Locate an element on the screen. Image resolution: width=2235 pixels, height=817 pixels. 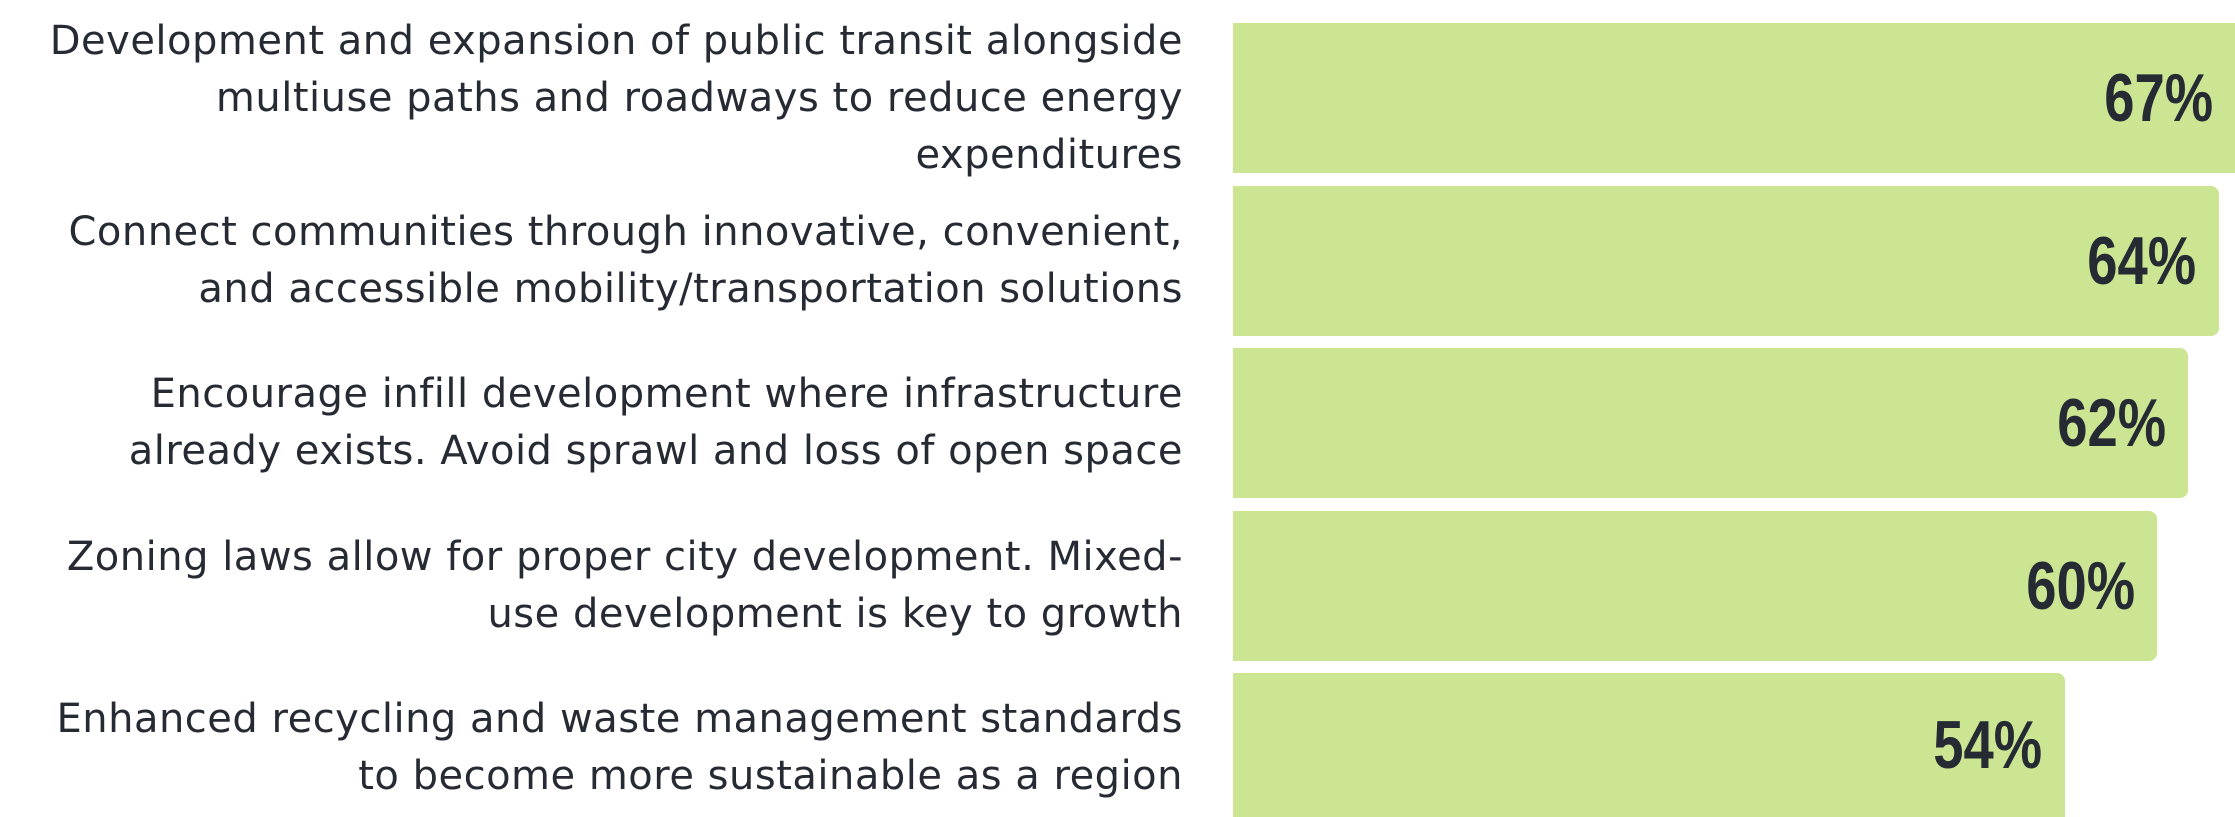
value-label: 54% is located at coordinates (1988, 745).